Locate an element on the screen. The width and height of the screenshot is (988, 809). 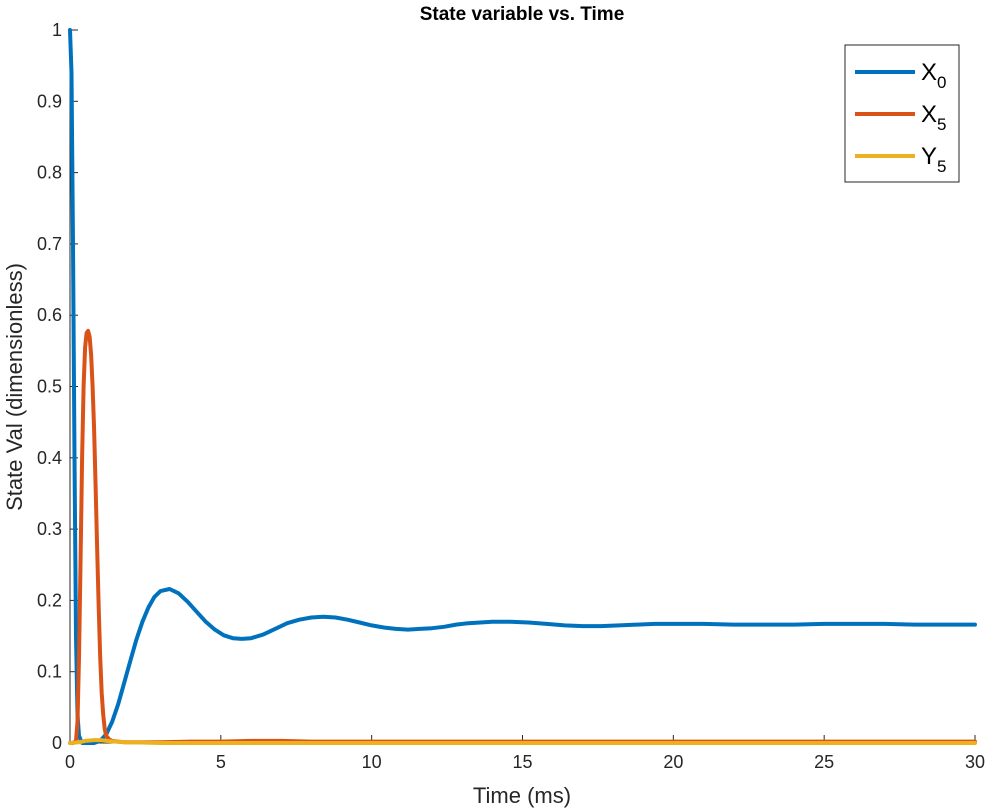
x-axis: 0 5 10 15 20 25 30 is located at coordinates (525, 753).